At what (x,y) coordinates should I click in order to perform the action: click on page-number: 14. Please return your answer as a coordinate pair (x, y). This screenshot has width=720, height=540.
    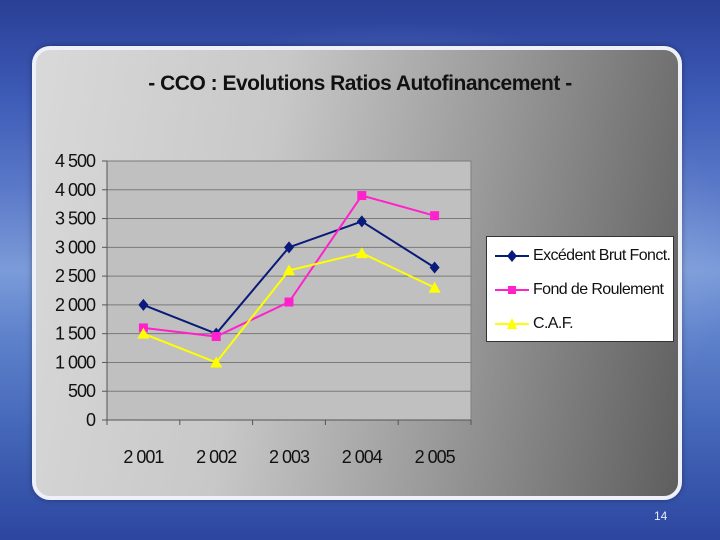
    Looking at the image, I should click on (661, 516).